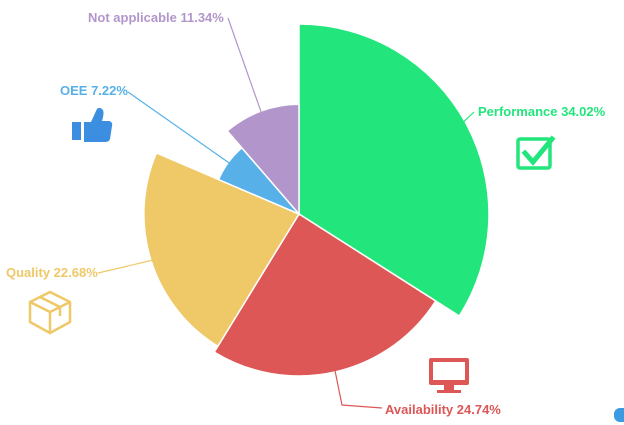  I want to click on box-icon, so click(50, 312).